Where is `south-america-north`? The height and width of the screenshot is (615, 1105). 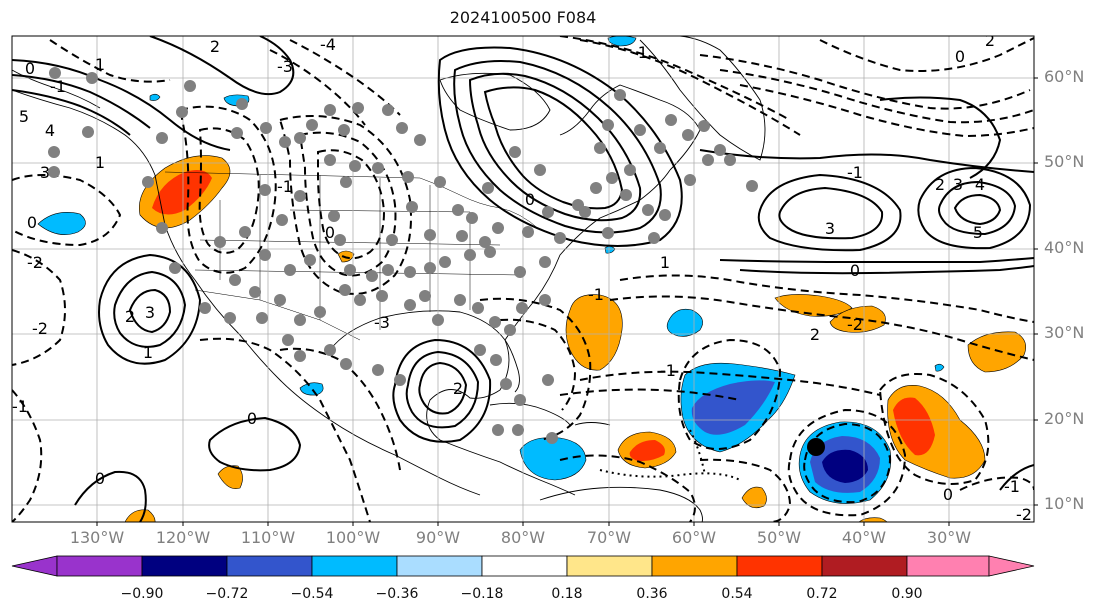
south-america-north is located at coordinates (621, 504).